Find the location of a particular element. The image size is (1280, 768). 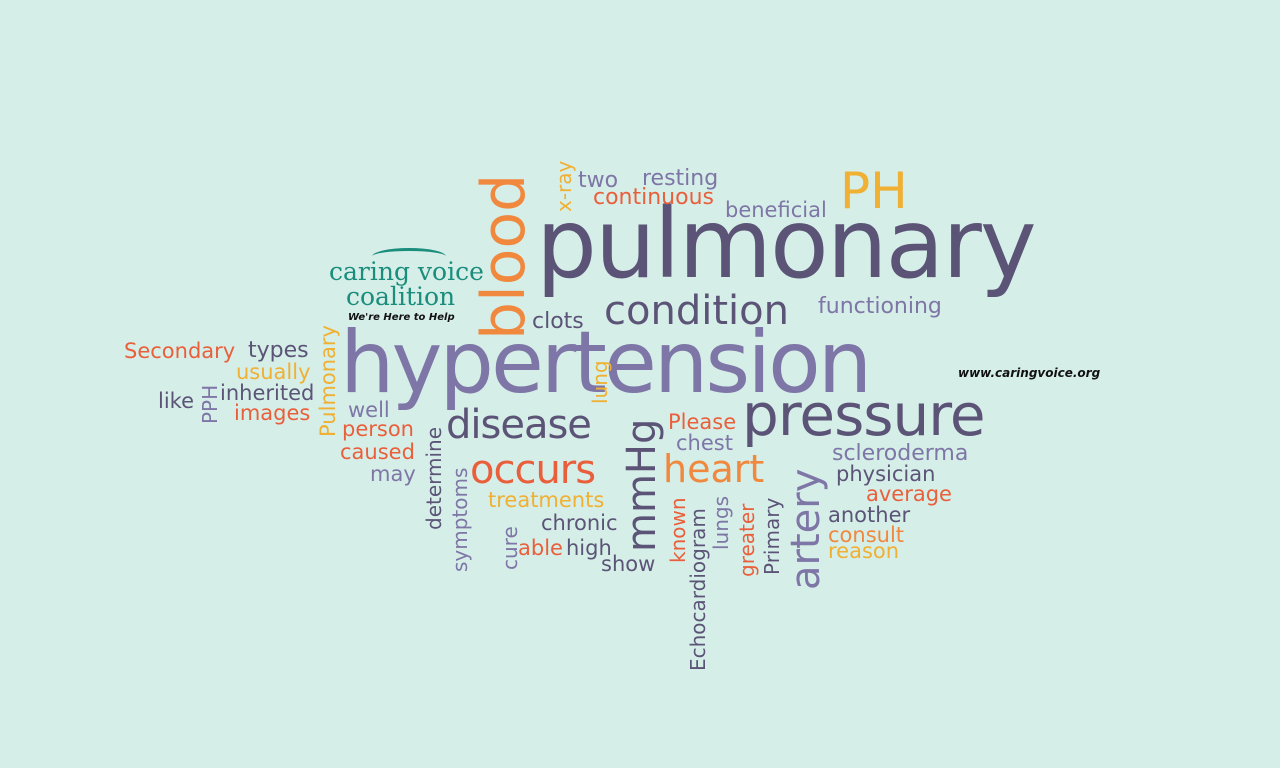

word-determine: determine is located at coordinates (434, 478).